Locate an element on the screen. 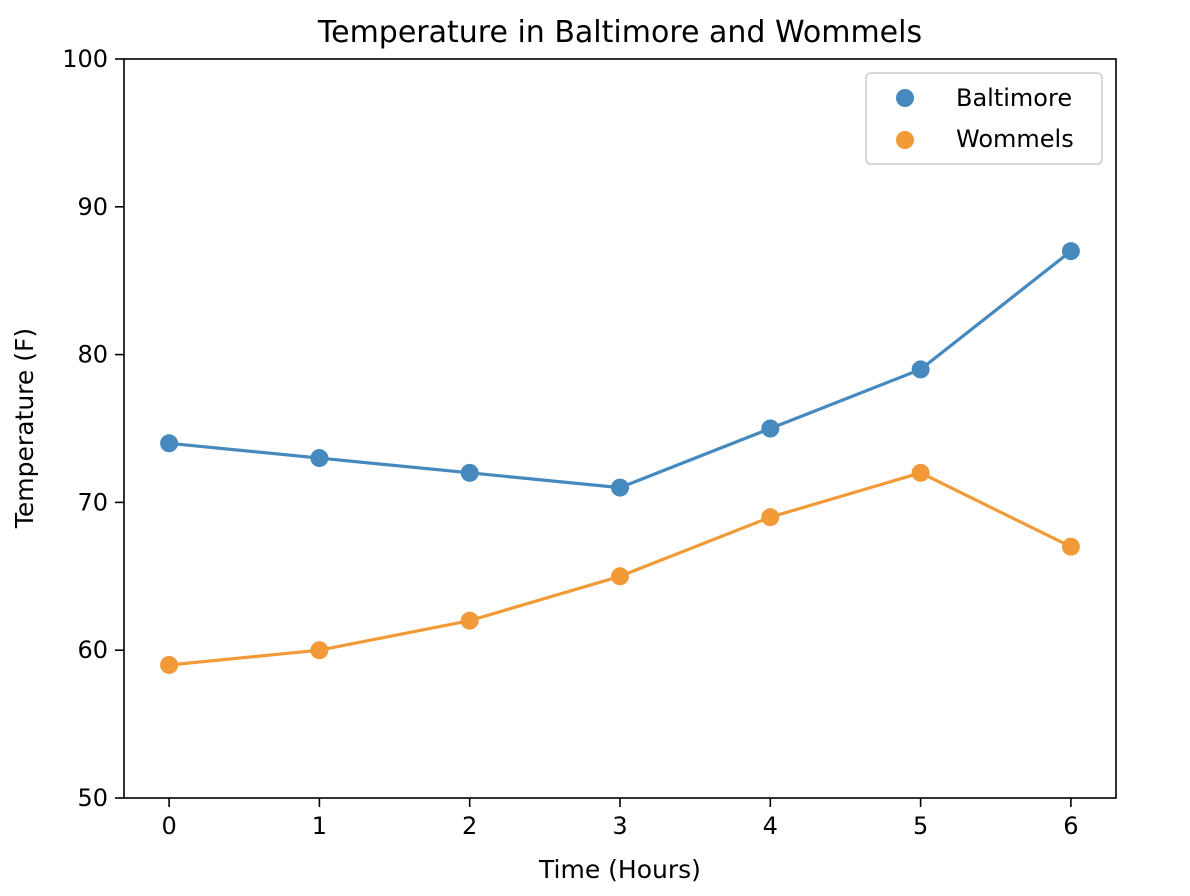  x-tick-label: 2 is located at coordinates (469, 826).